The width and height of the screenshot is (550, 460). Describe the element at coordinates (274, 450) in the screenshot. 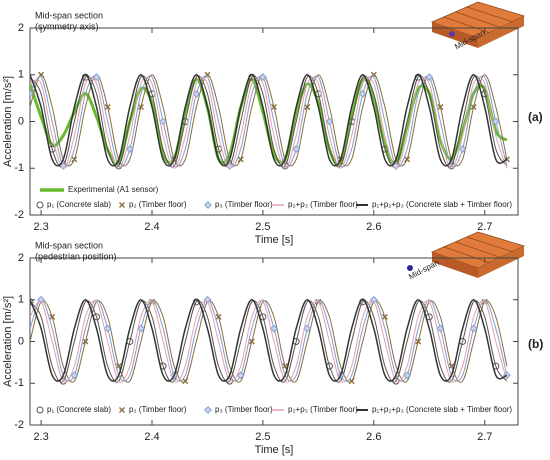

I see `x-axis-label: Time [s]` at that location.